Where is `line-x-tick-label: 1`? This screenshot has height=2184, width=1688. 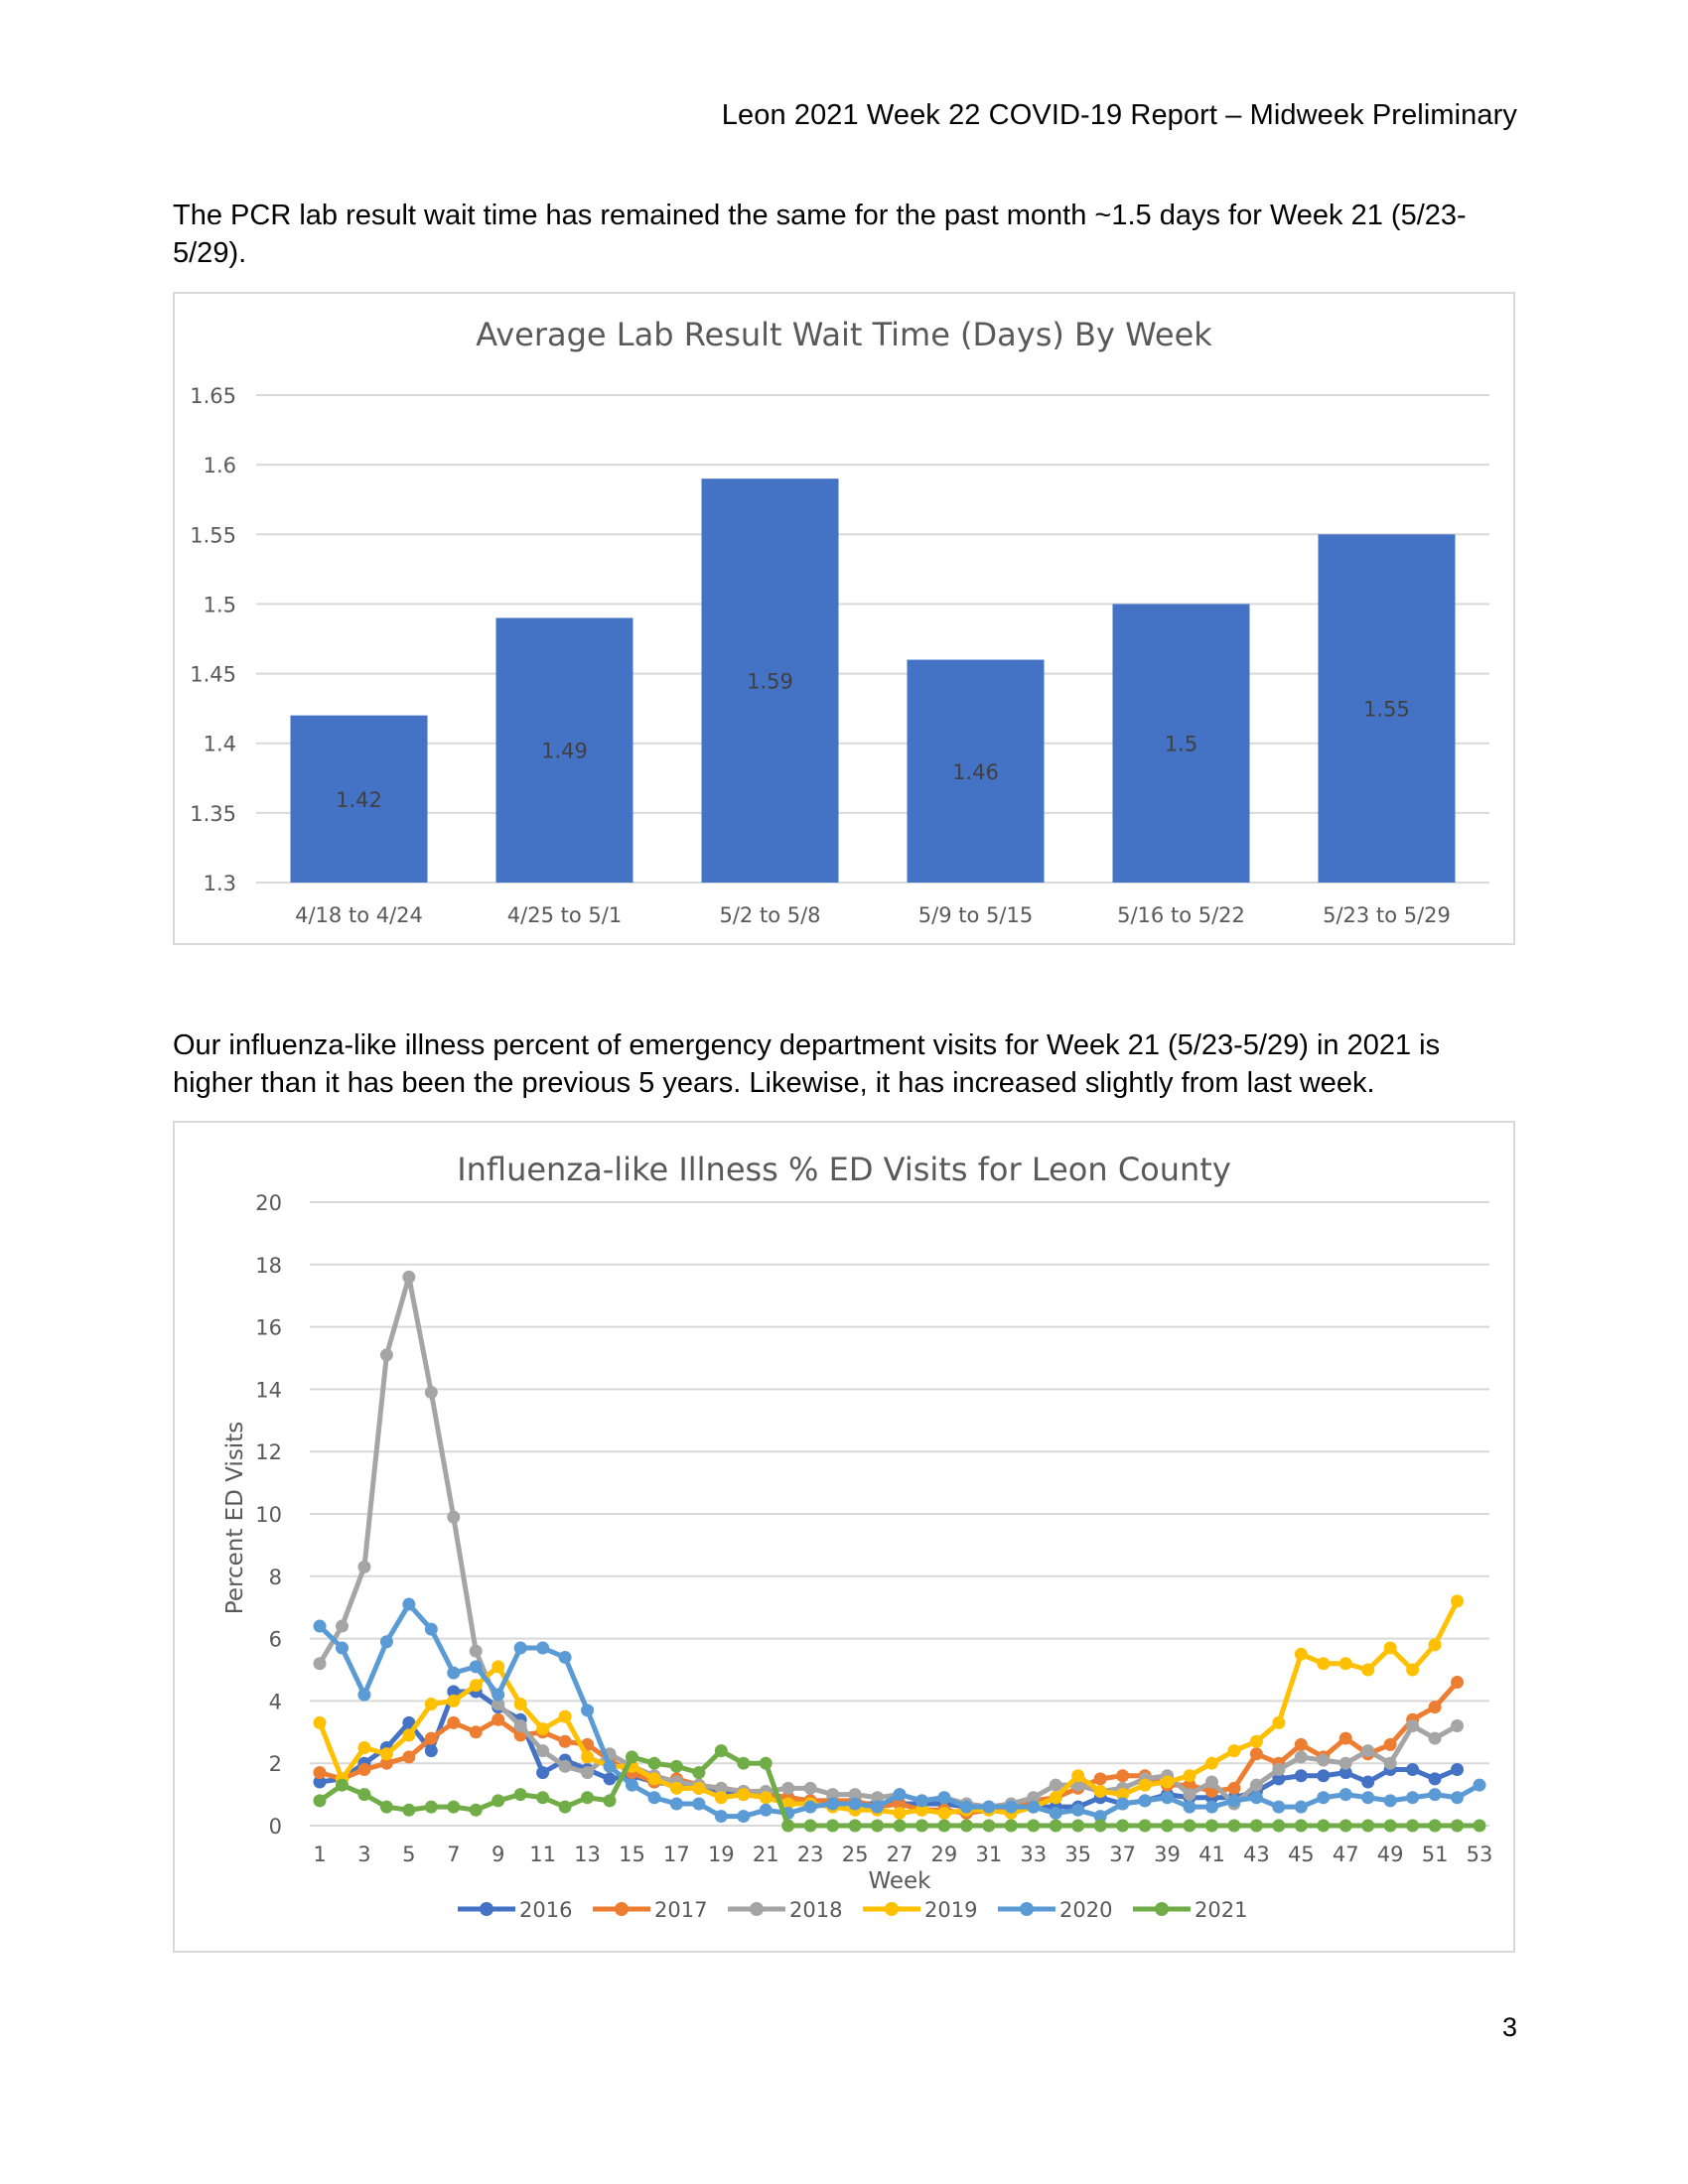
line-x-tick-label: 1 is located at coordinates (319, 1854).